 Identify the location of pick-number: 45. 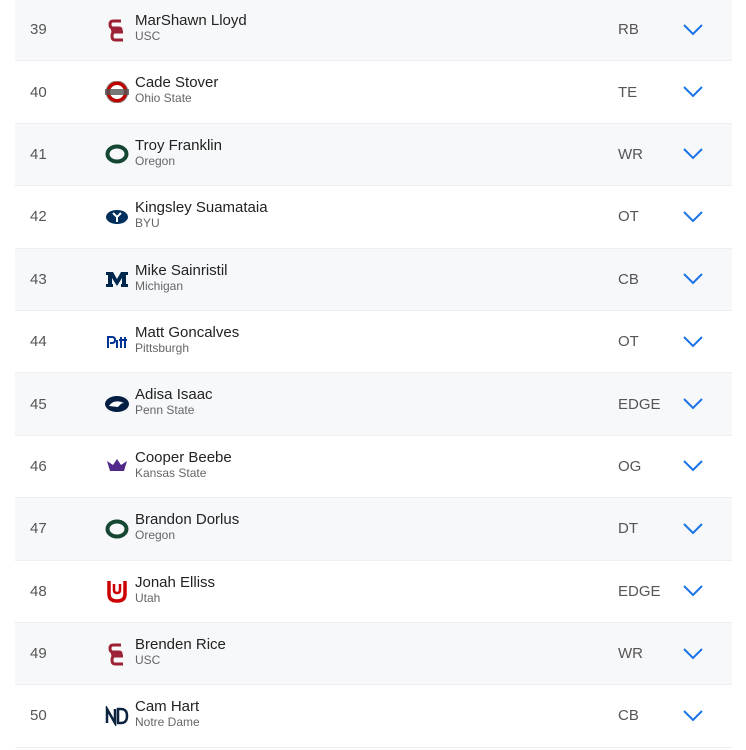
(38, 404).